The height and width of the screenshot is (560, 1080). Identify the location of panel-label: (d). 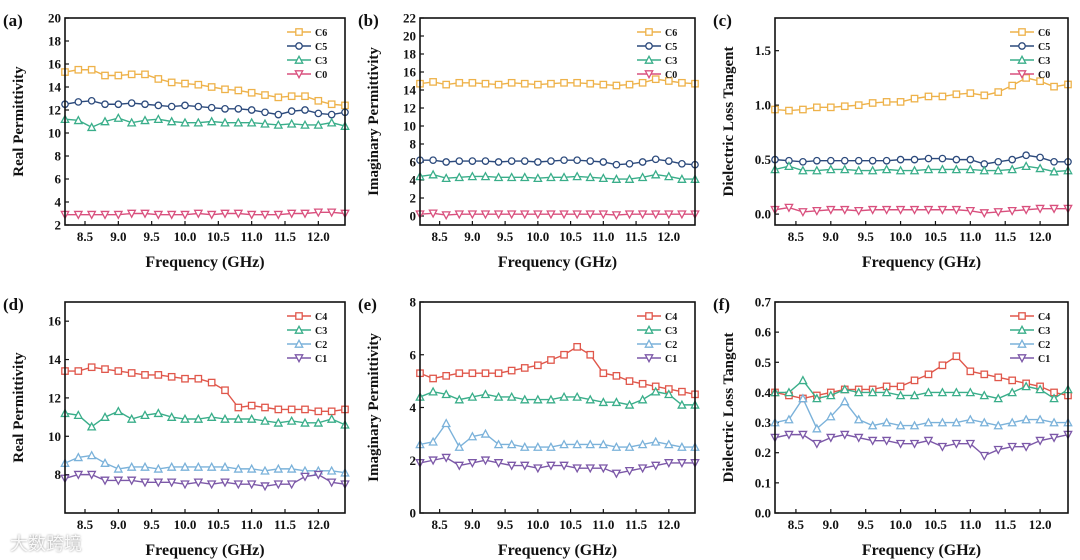
(13, 304).